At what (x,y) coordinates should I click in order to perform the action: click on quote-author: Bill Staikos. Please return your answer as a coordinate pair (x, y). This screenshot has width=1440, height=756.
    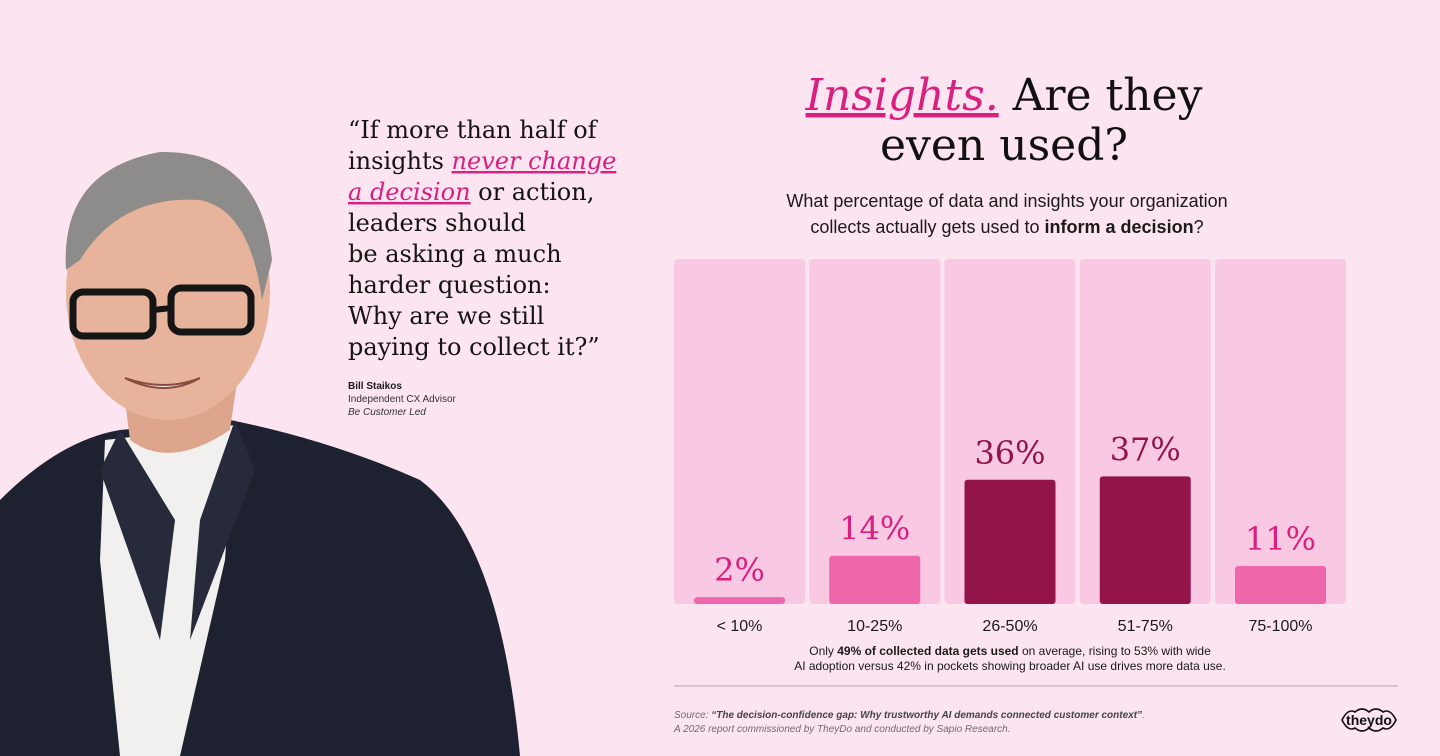
    Looking at the image, I should click on (375, 386).